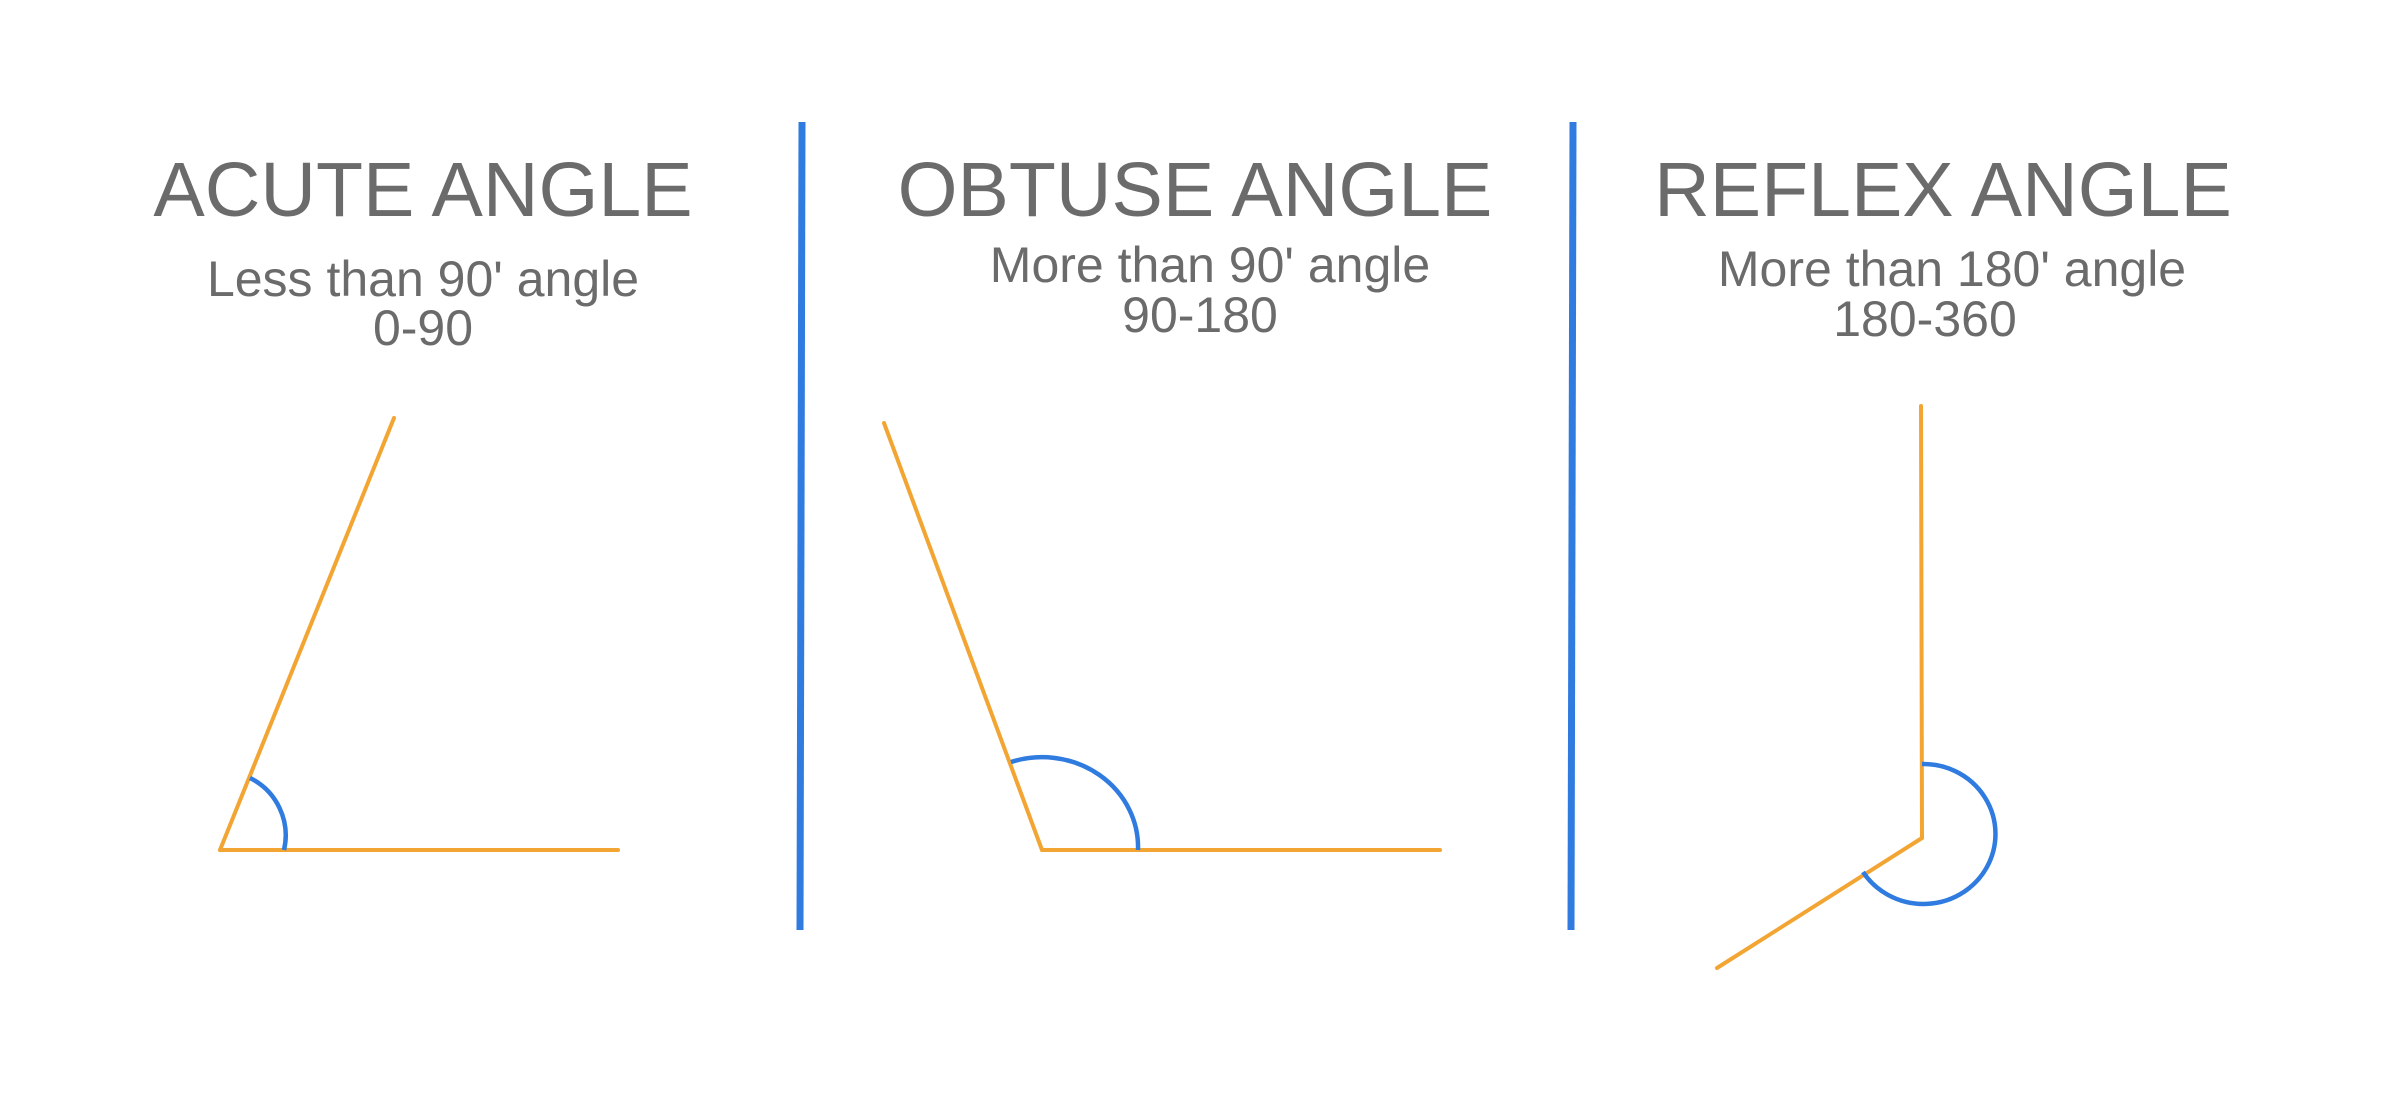 The height and width of the screenshot is (1097, 2400). Describe the element at coordinates (1952, 269) in the screenshot. I see `reflex-description: More than 180' angle` at that location.